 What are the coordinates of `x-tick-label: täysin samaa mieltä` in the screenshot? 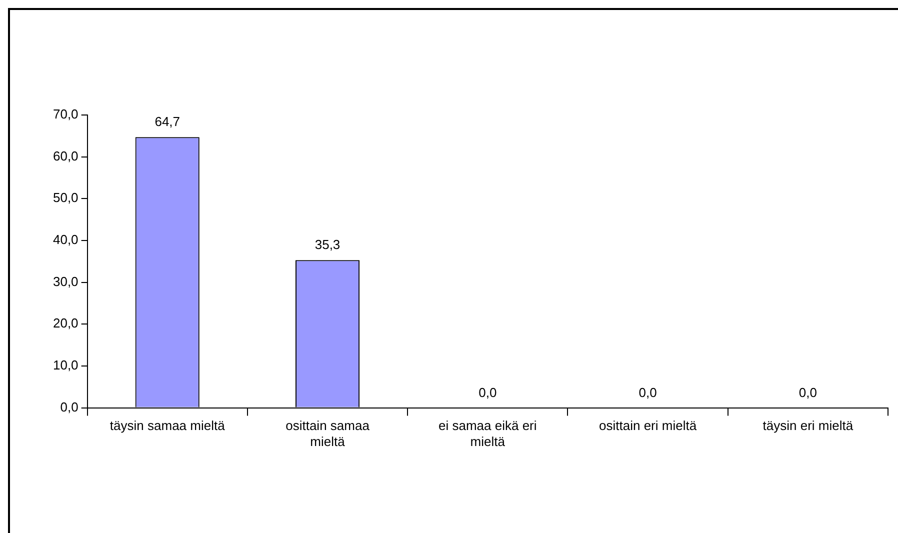 It's located at (168, 426).